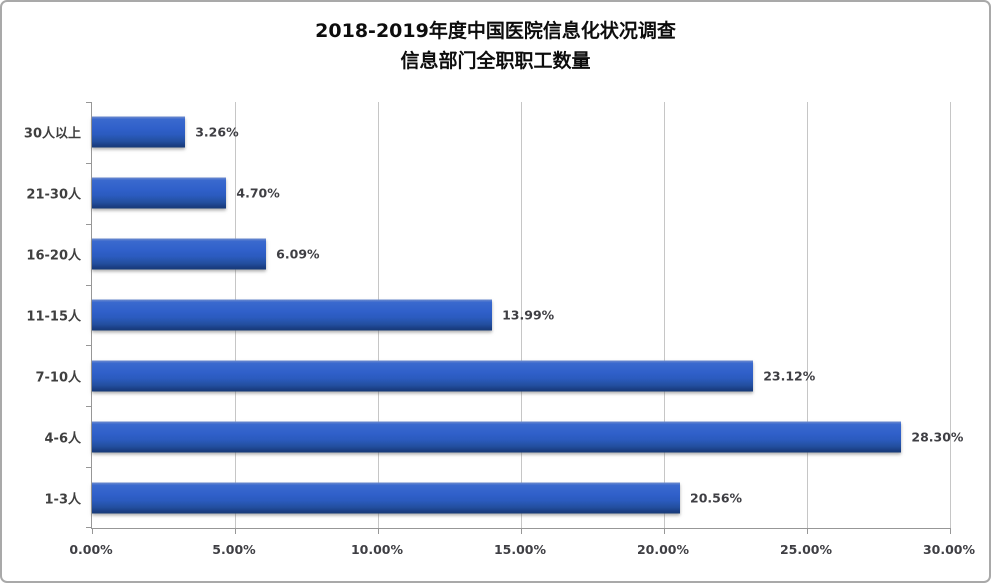  Describe the element at coordinates (716, 498) in the screenshot. I see `value-label: 20.56%` at that location.